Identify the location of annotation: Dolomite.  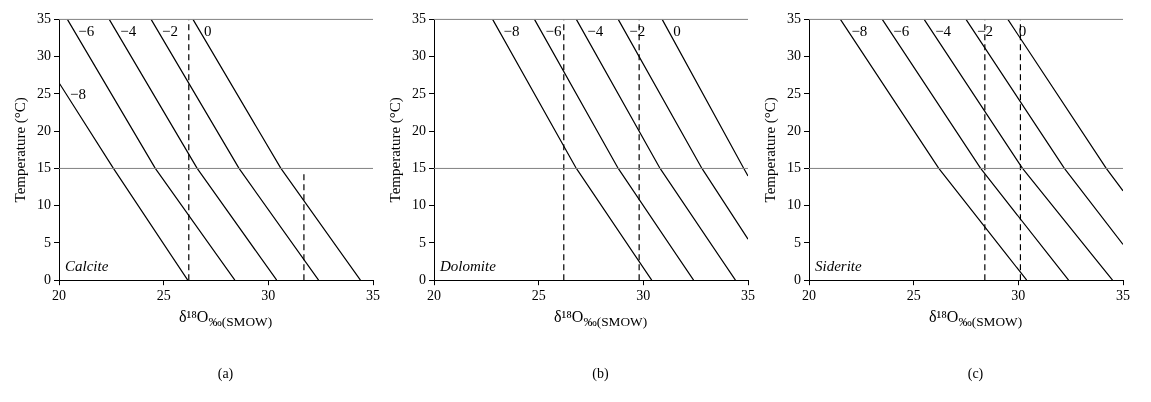
(468, 265).